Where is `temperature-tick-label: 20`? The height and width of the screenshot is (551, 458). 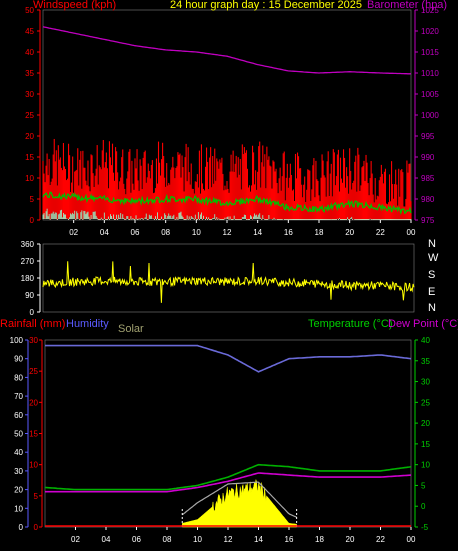
temperature-tick-label: 20 is located at coordinates (425, 423).